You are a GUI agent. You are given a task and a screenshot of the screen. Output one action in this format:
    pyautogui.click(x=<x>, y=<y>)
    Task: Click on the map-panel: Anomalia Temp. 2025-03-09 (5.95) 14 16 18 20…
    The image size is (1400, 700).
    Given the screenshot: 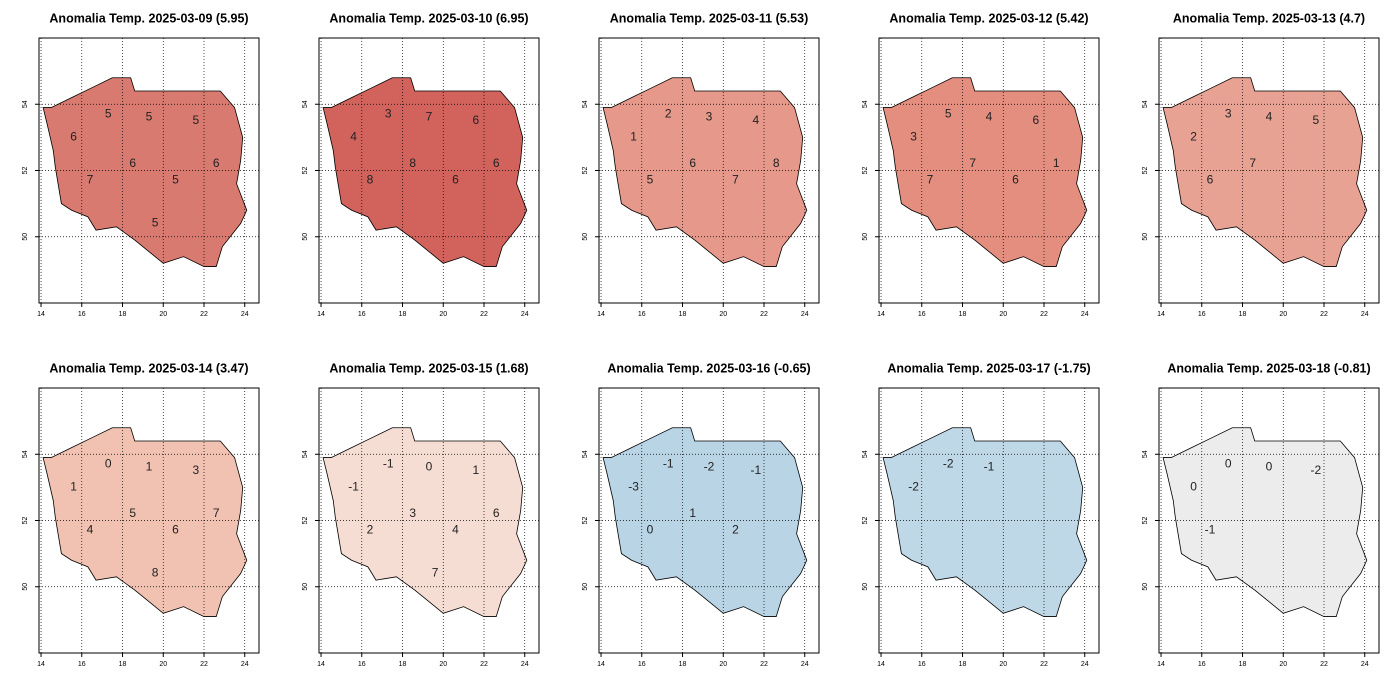 What is the action you would take?
    pyautogui.click(x=141, y=164)
    